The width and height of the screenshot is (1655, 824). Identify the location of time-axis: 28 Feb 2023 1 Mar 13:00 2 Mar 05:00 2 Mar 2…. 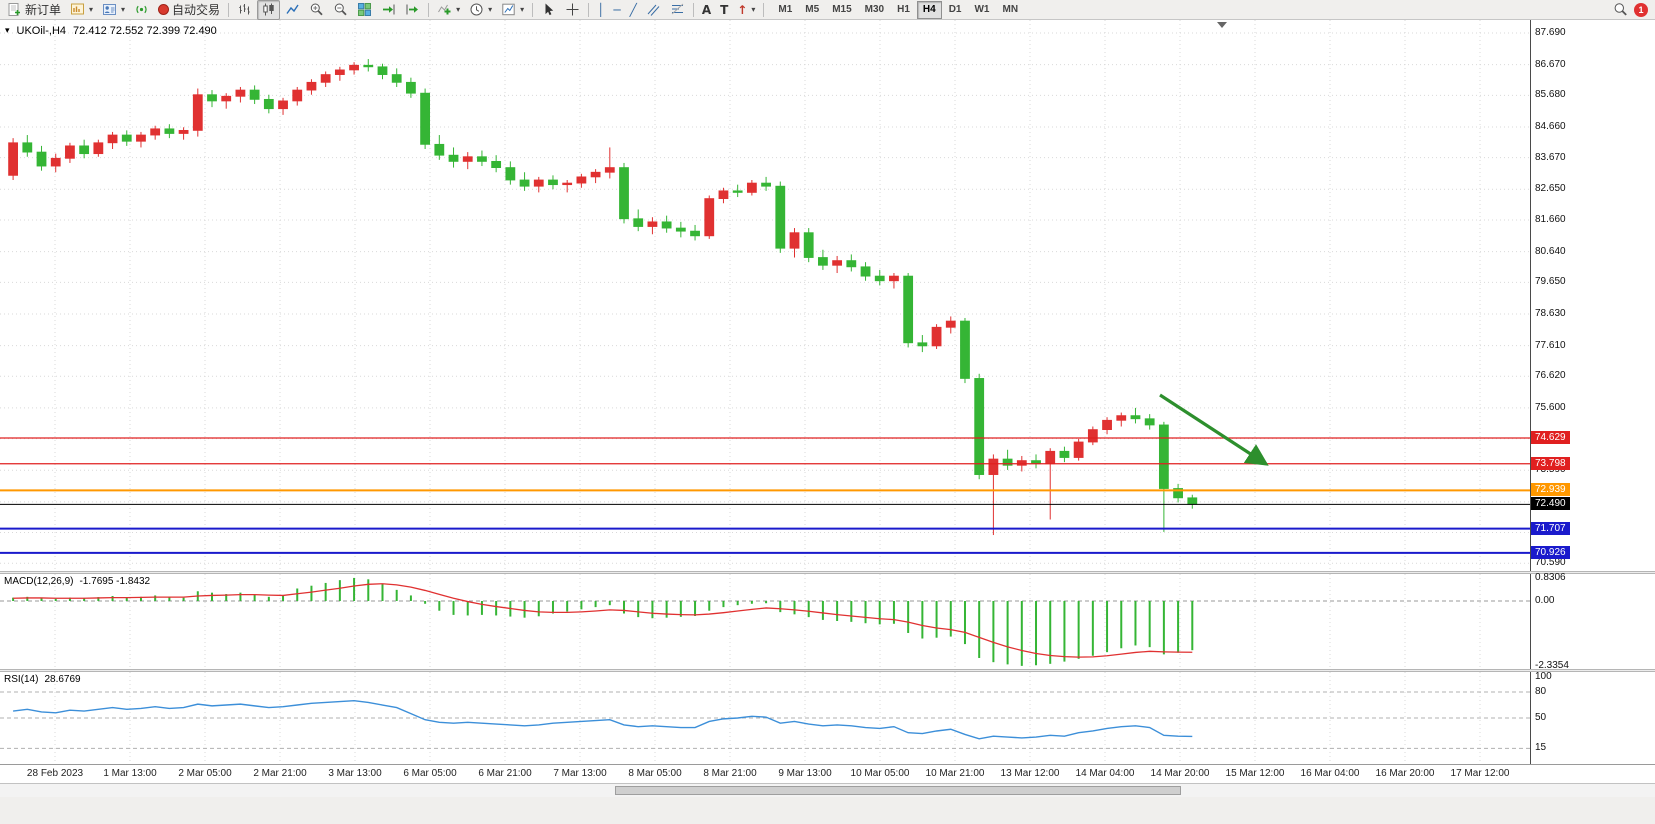
(765, 773).